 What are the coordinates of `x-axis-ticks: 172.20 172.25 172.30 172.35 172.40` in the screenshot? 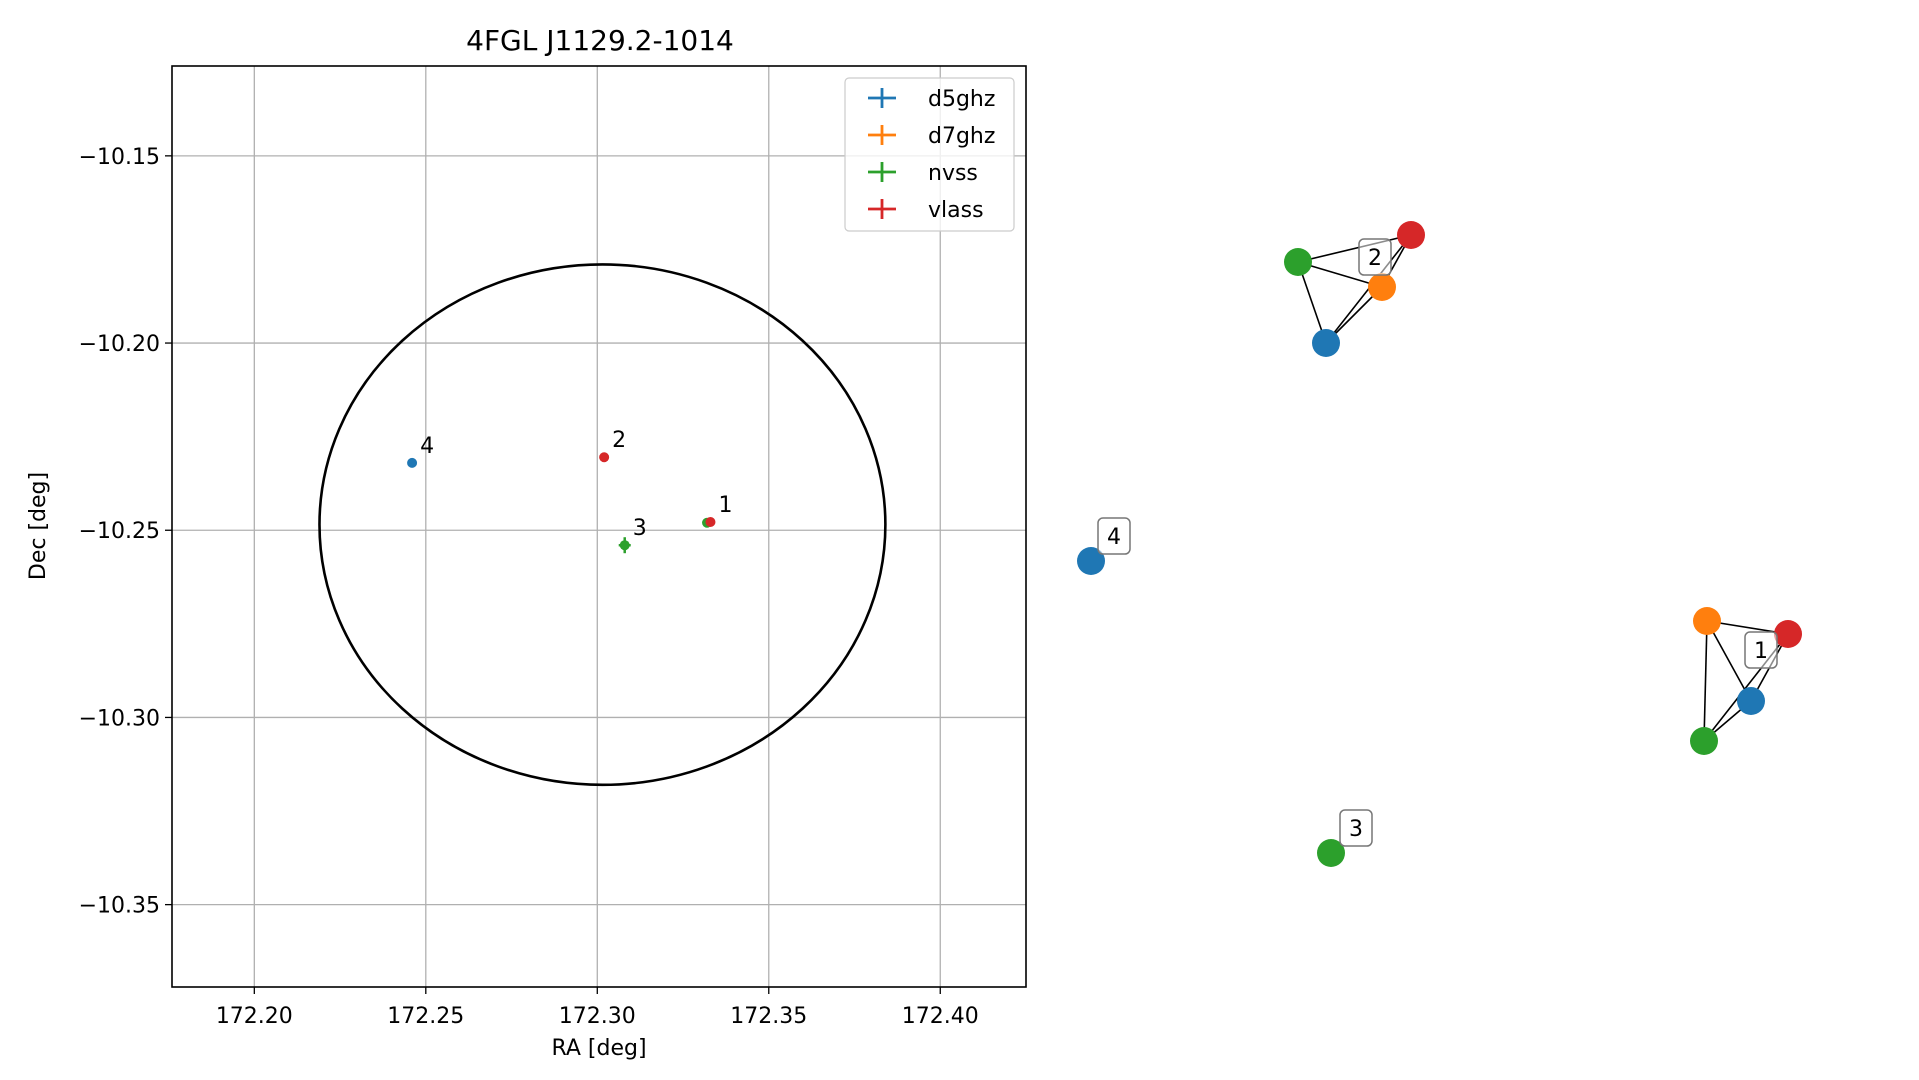 It's located at (597, 1008).